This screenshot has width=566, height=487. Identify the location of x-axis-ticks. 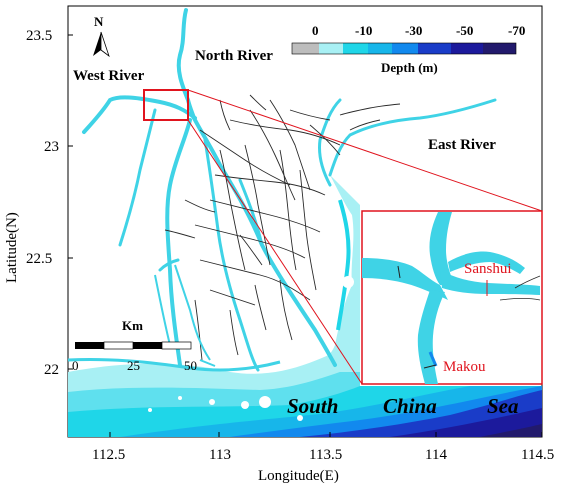
(326, 434).